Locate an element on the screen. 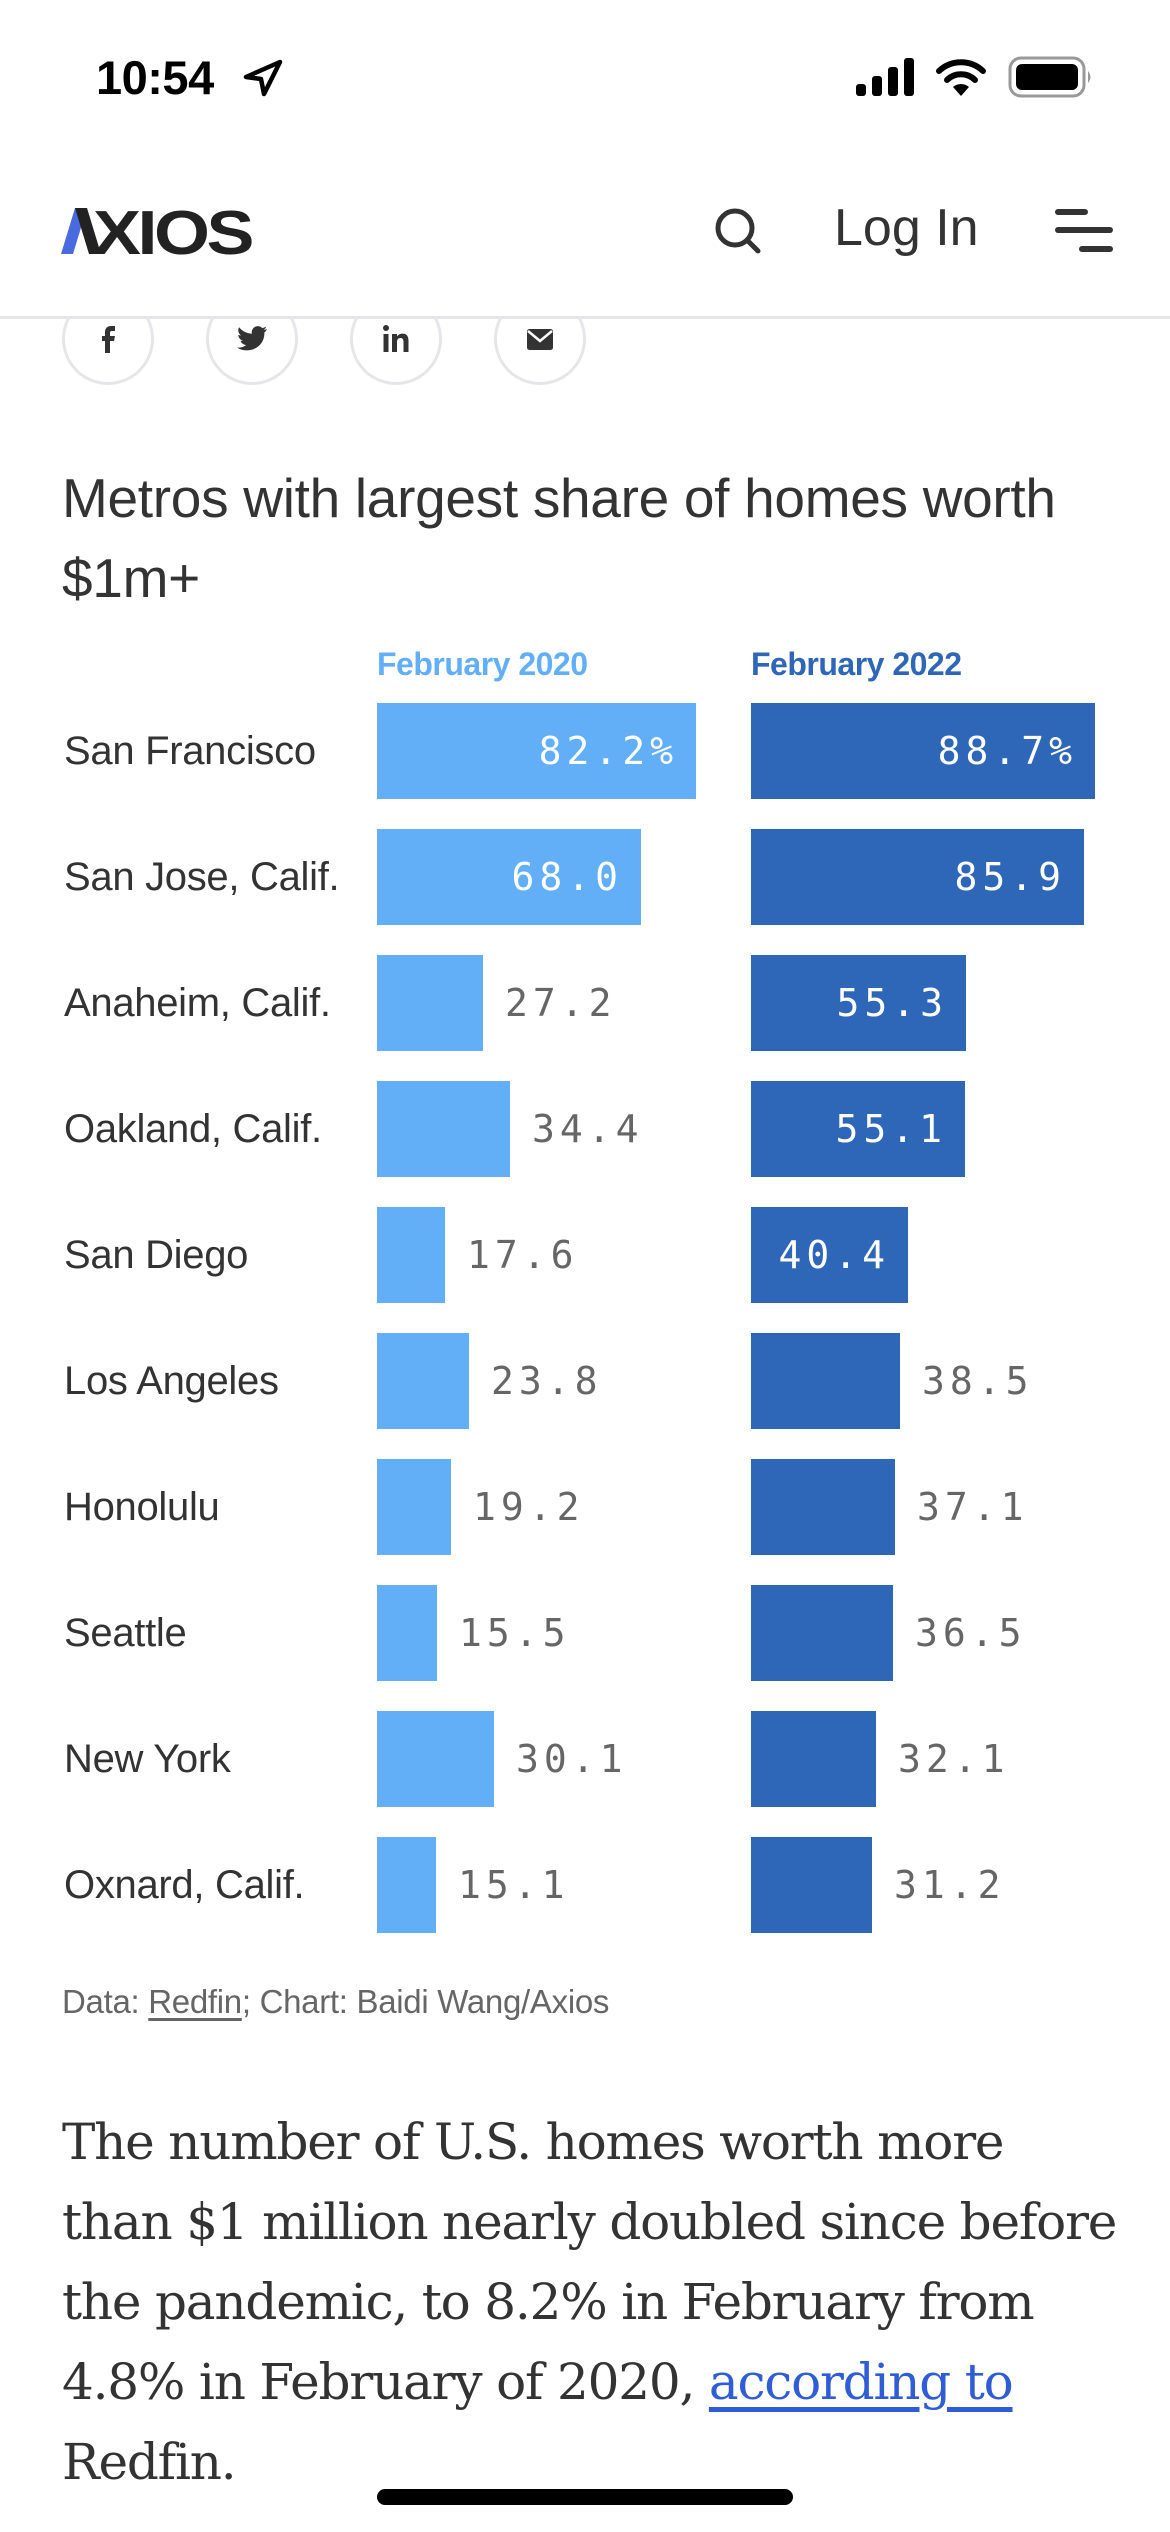 Image resolution: width=1170 pixels, height=2532 pixels. cellular-signal-icon is located at coordinates (885, 77).